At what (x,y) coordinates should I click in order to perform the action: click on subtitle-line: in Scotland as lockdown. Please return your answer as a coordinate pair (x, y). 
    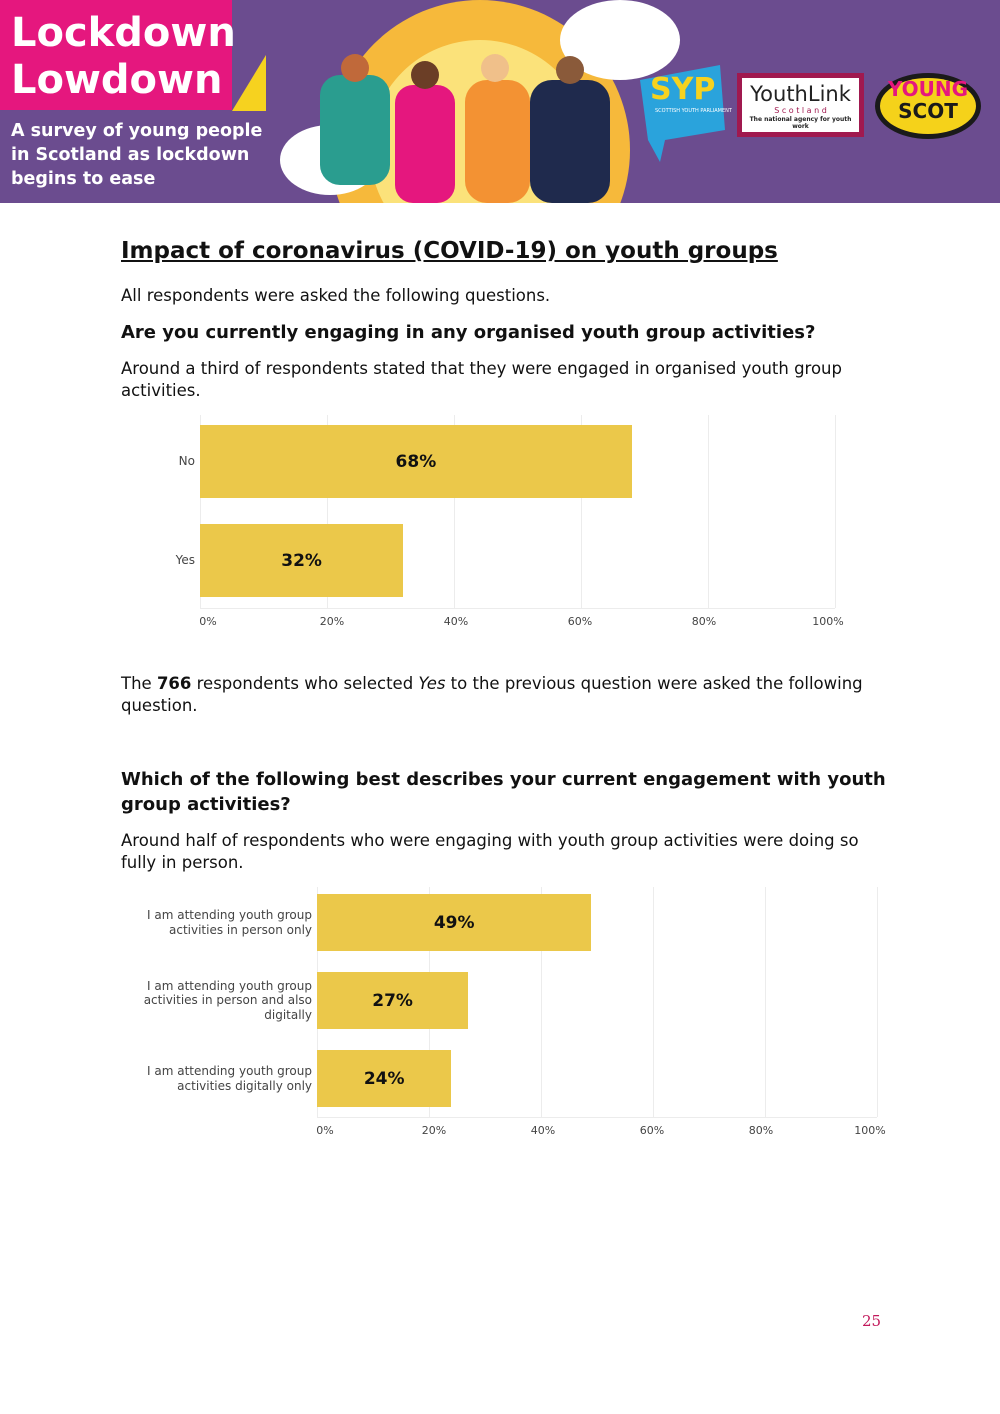
    Looking at the image, I should click on (130, 155).